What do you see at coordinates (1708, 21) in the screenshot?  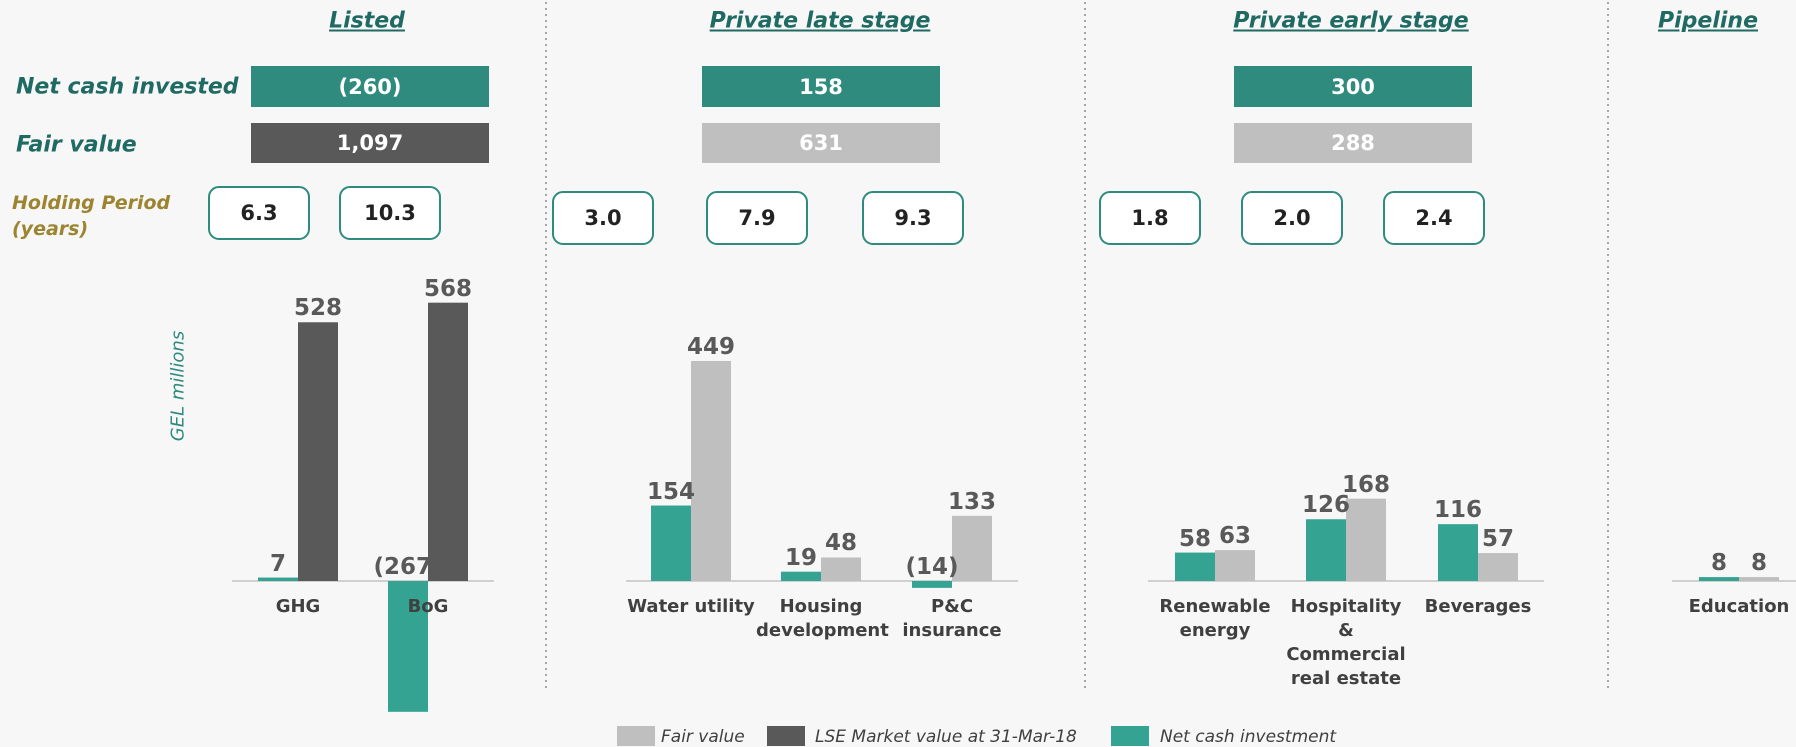 I see `group-title: Pipeline` at bounding box center [1708, 21].